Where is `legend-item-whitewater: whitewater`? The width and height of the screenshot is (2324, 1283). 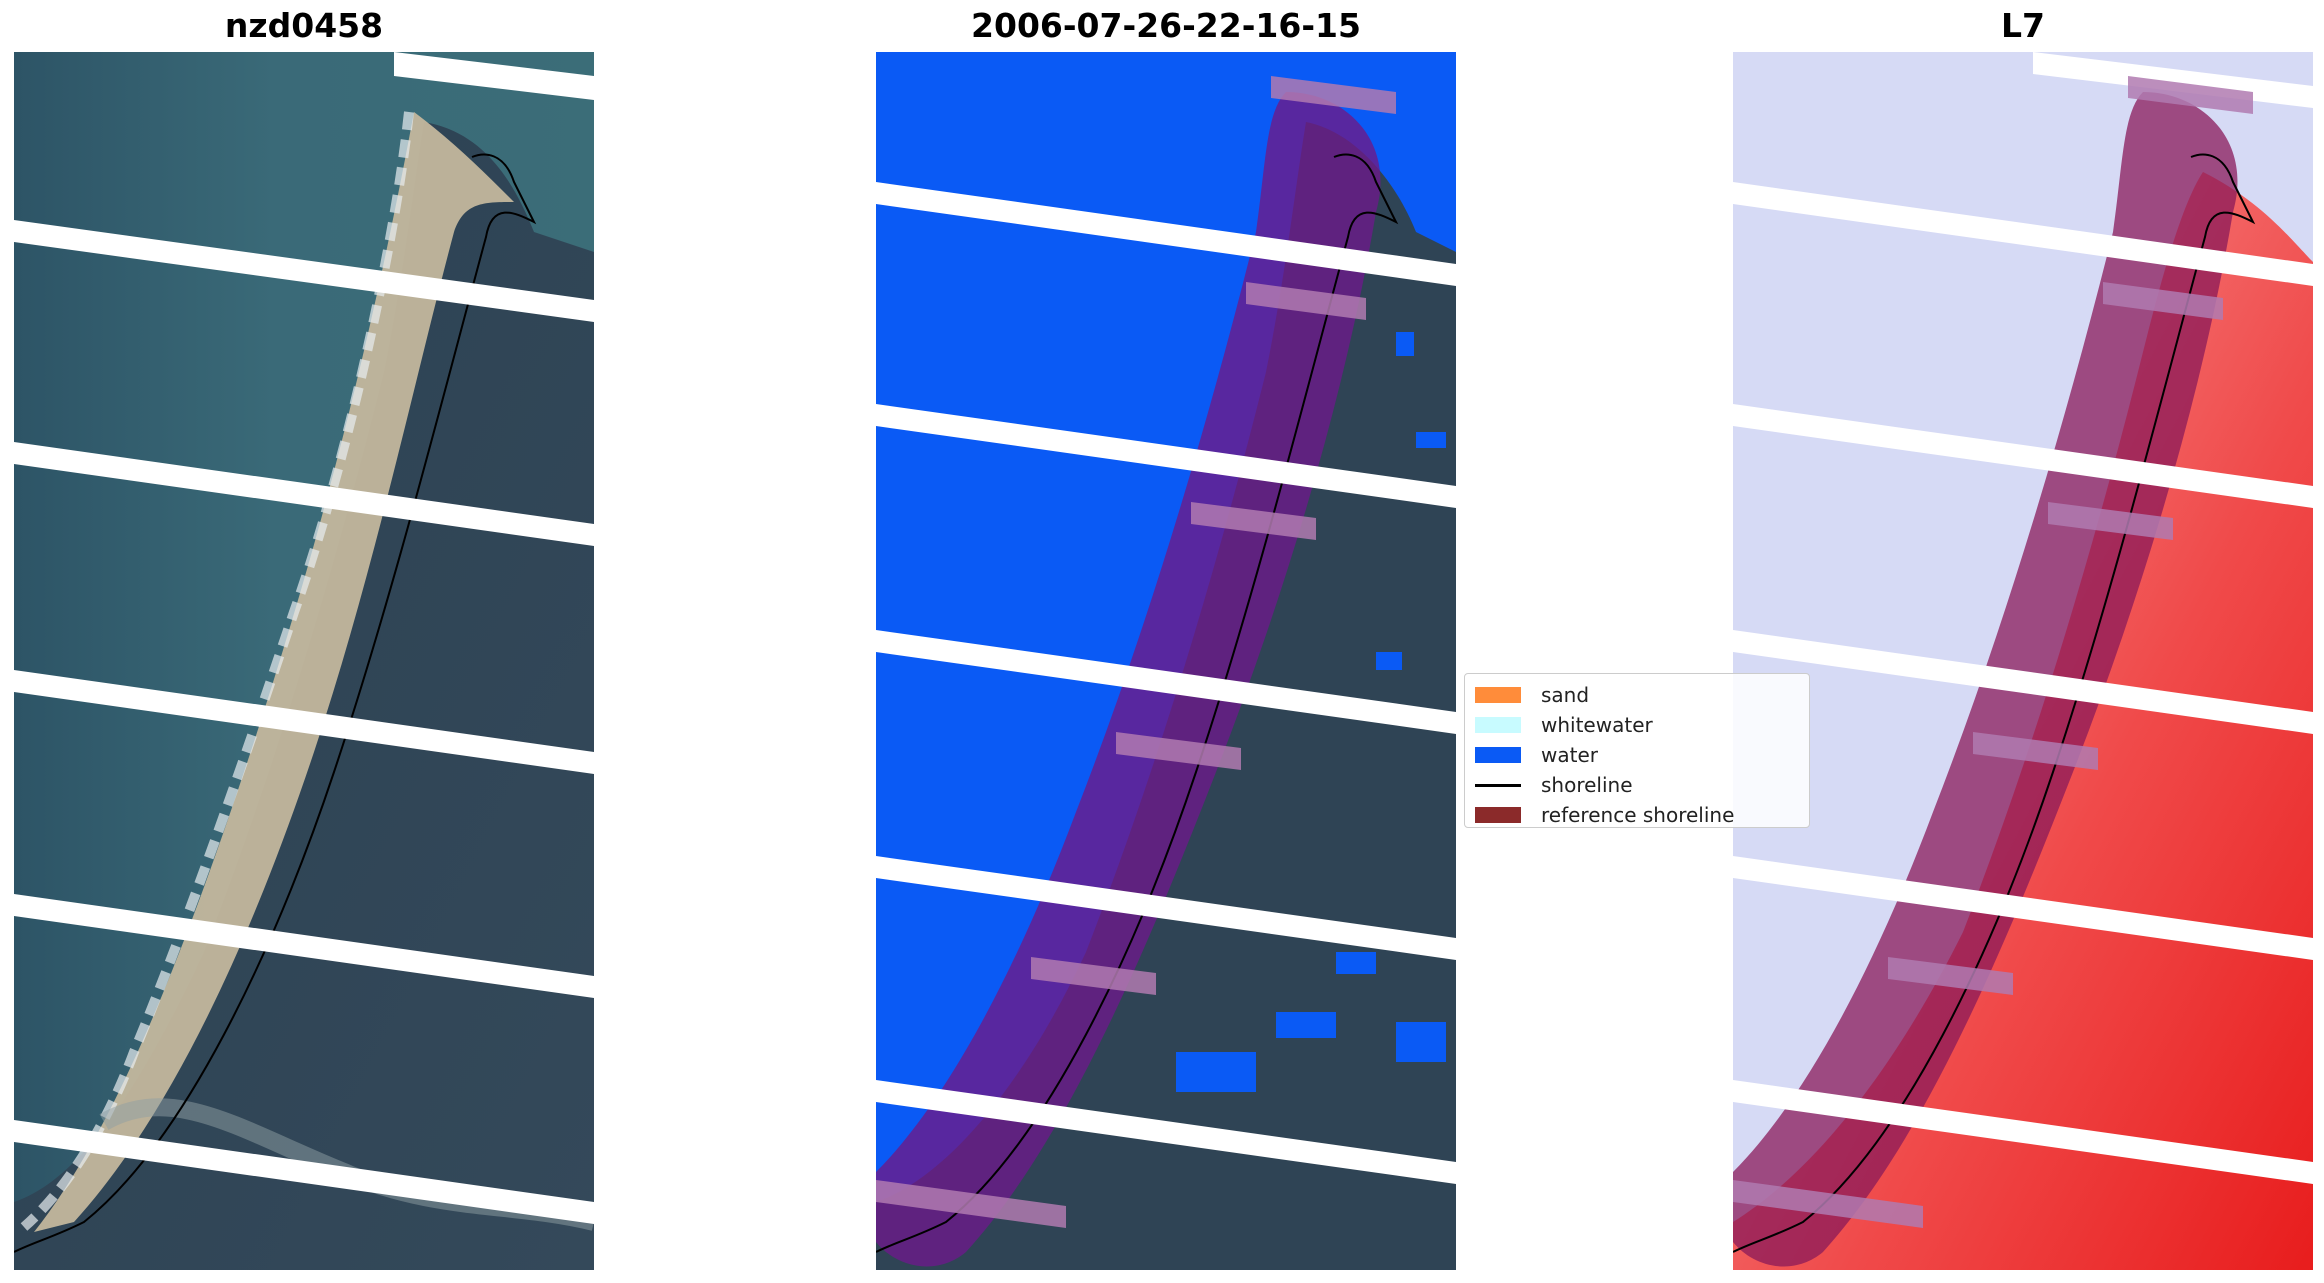
legend-item-whitewater: whitewater is located at coordinates (1637, 725).